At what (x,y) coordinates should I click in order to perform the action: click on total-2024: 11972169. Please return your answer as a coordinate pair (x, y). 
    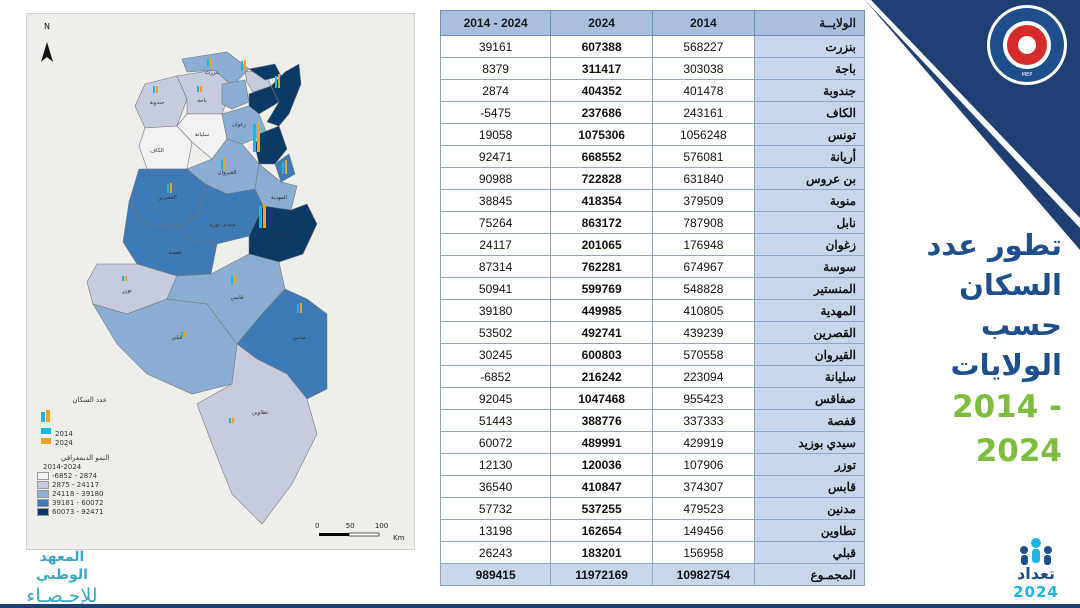
    Looking at the image, I should click on (601, 574).